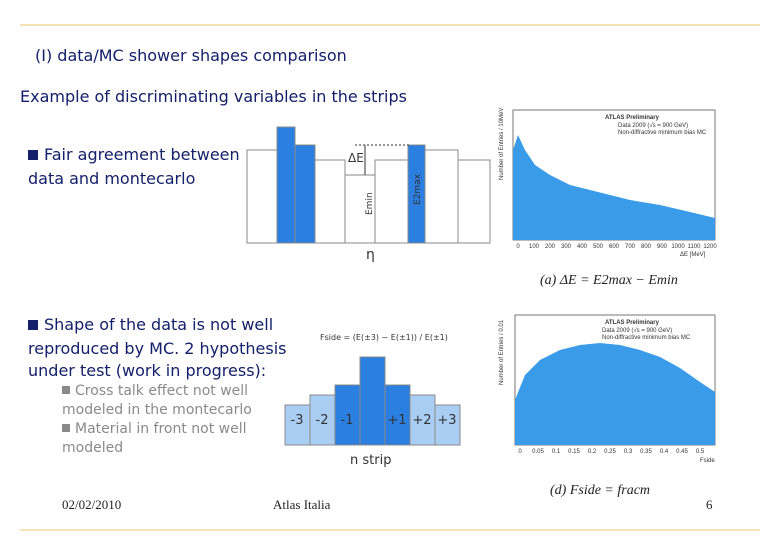  Describe the element at coordinates (709, 504) in the screenshot. I see `footer-page: 6` at that location.